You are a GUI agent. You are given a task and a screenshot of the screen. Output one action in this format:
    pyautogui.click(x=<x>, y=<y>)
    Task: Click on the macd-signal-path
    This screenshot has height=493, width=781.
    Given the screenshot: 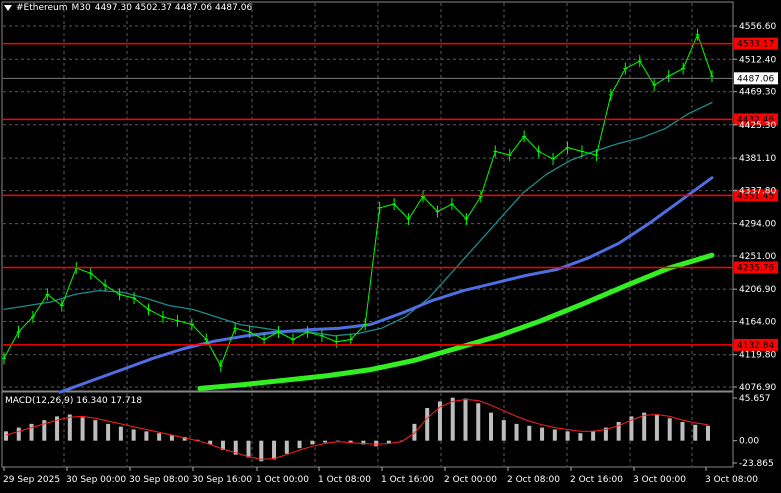 What is the action you would take?
    pyautogui.click(x=357, y=429)
    